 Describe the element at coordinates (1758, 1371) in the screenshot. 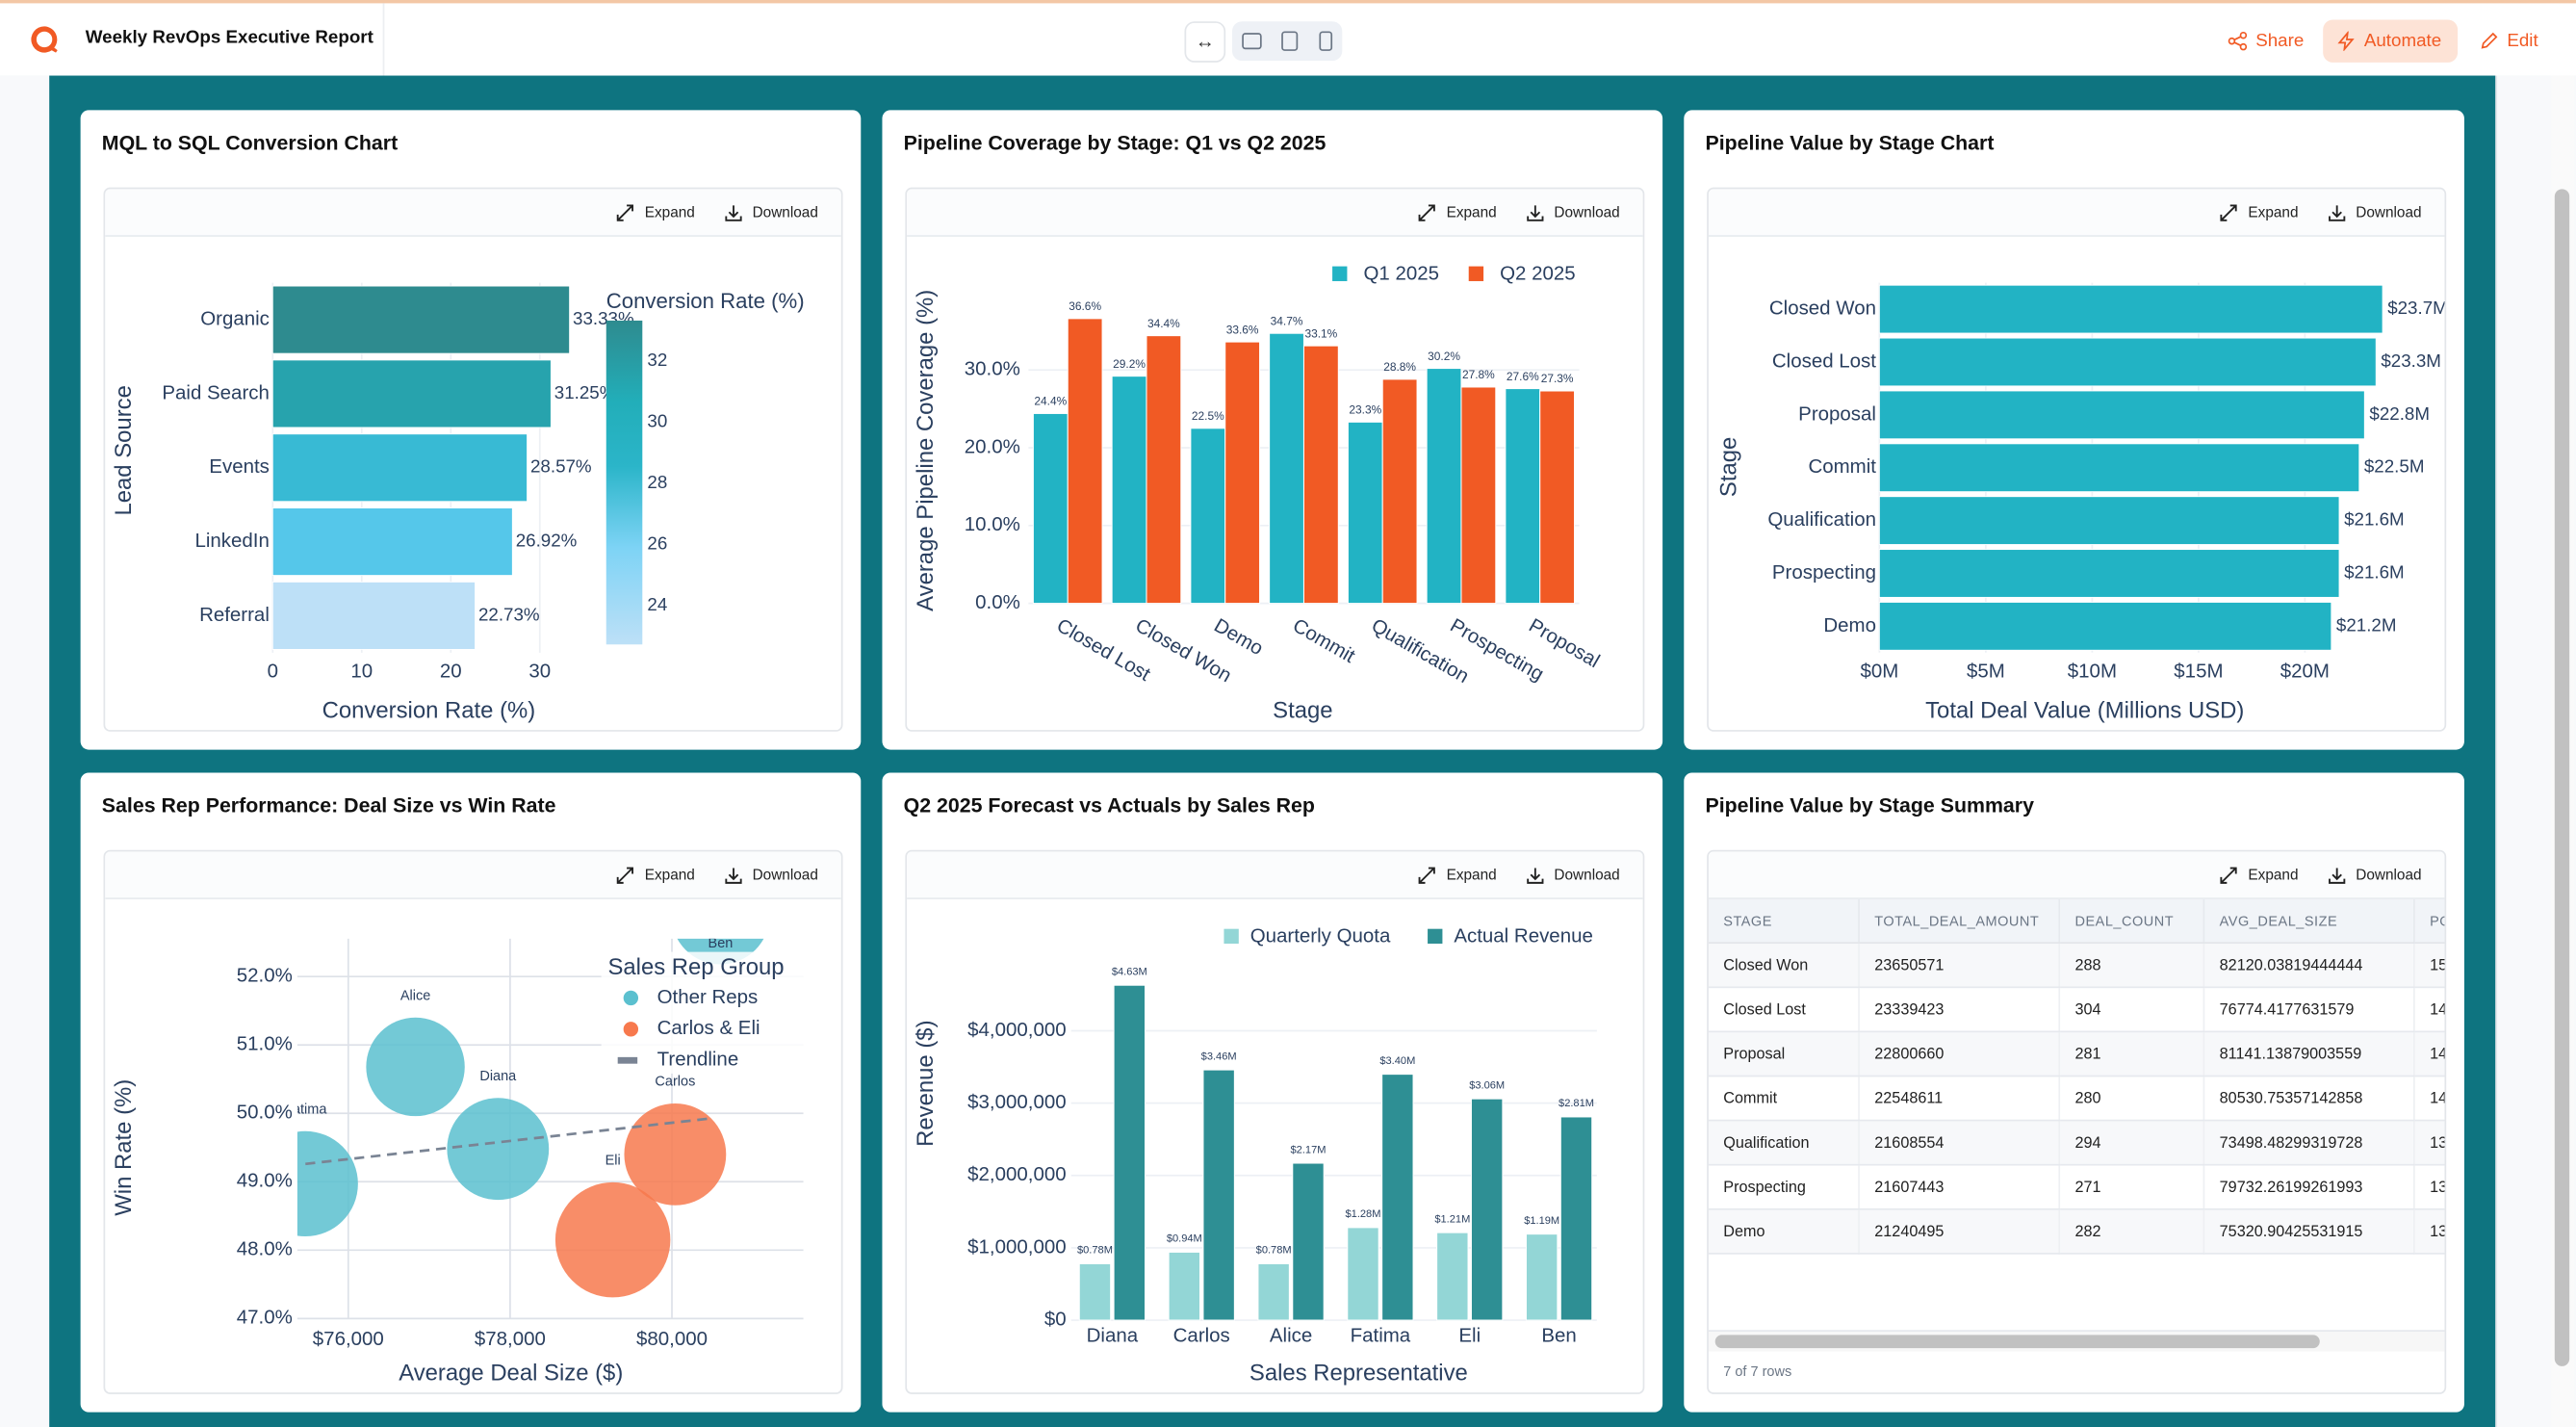

I see `row-count: 7 of 7 rows` at that location.